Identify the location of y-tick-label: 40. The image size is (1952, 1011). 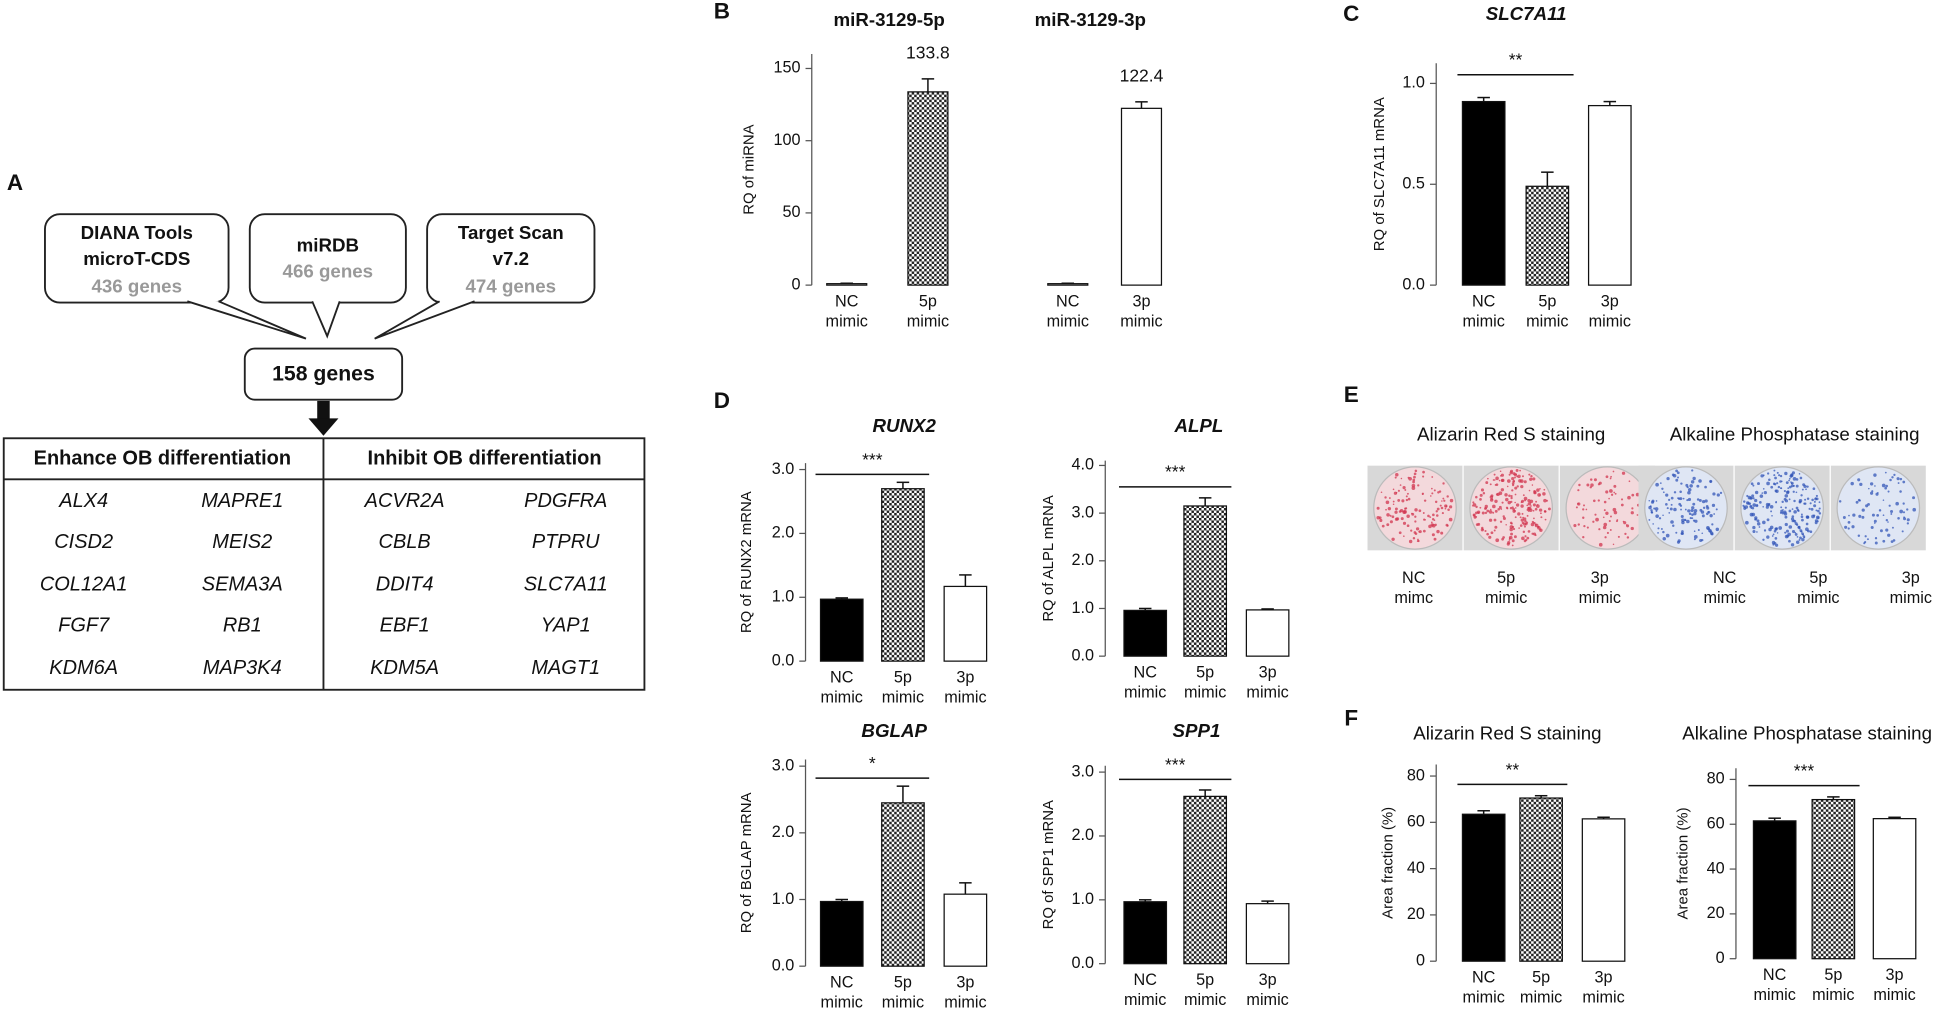
(1716, 868).